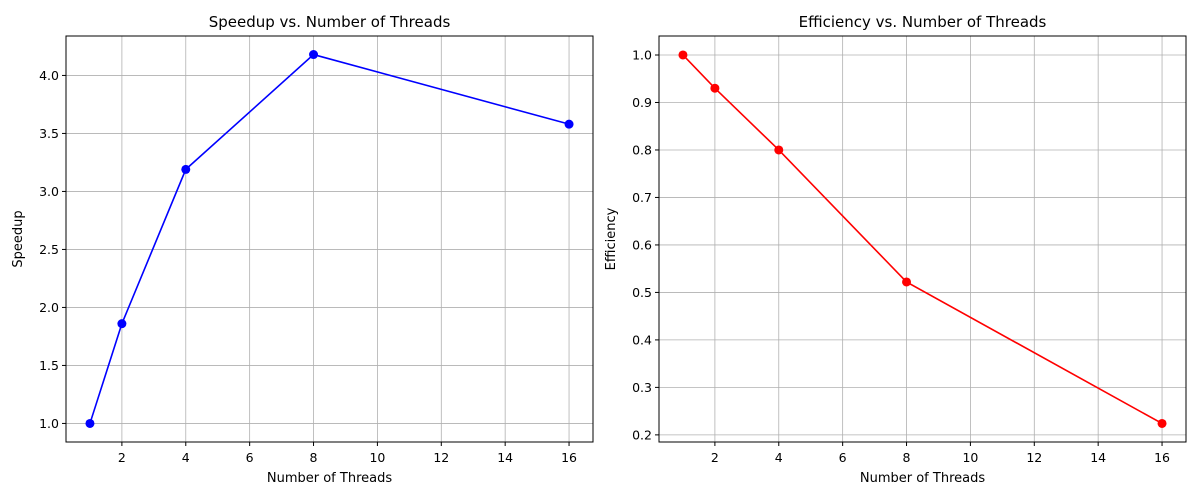 This screenshot has height=500, width=1200. What do you see at coordinates (186, 457) in the screenshot?
I see `speedup-x-tick-label: 4` at bounding box center [186, 457].